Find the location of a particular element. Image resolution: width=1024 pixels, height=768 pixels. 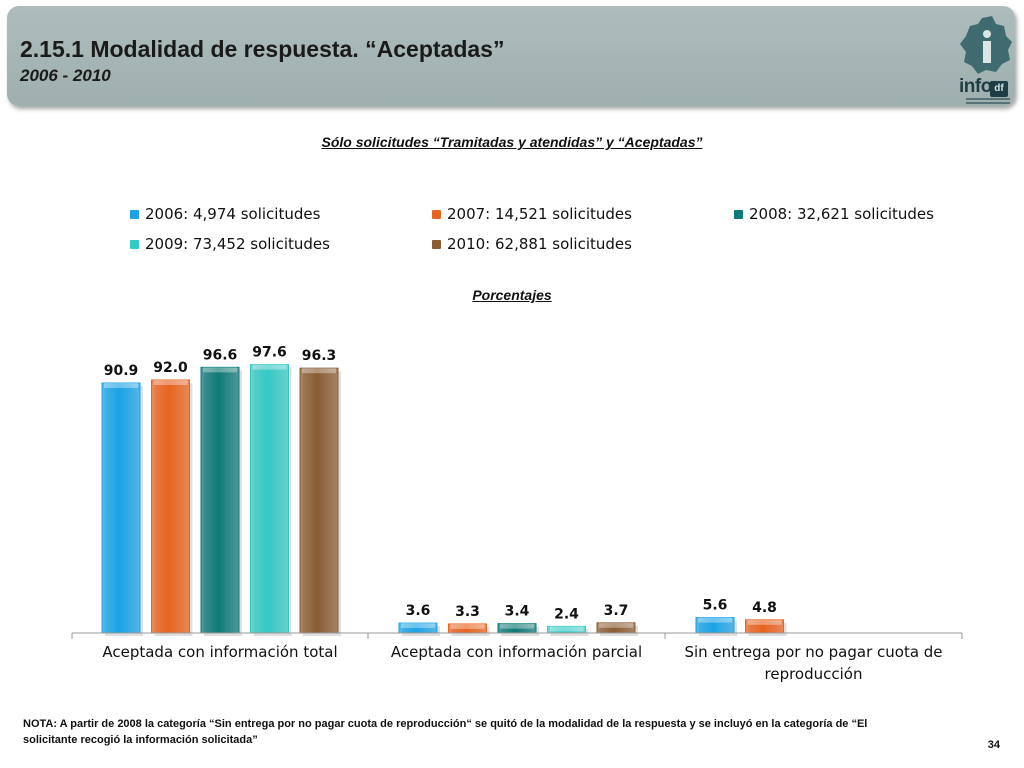

data-label: 96.3 is located at coordinates (319, 356).